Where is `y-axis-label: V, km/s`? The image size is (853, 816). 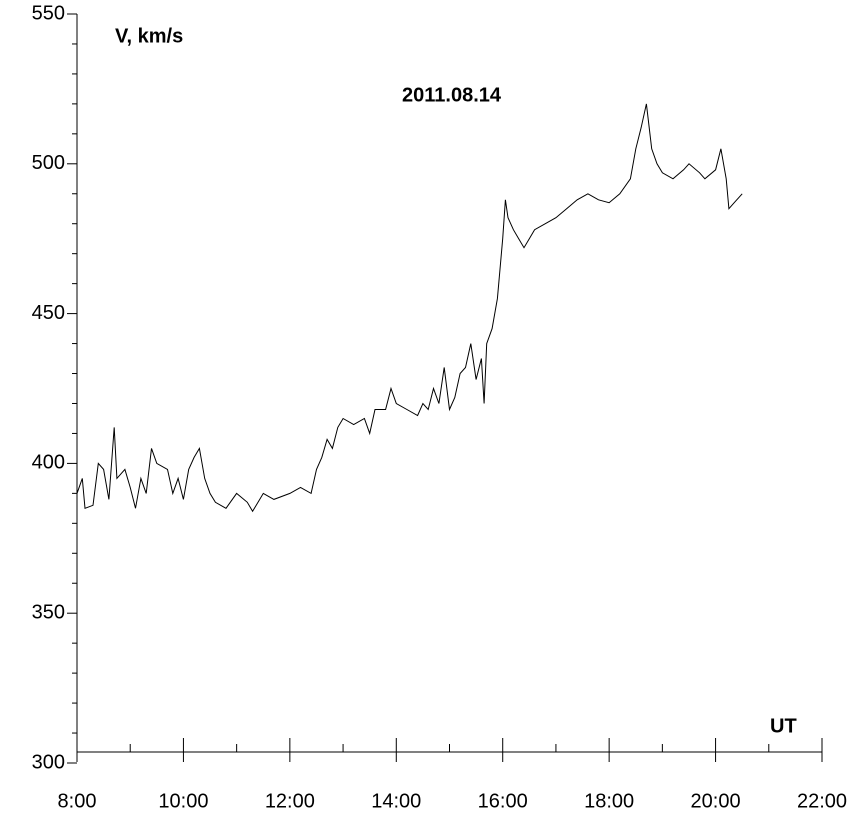
y-axis-label: V, km/s is located at coordinates (149, 36).